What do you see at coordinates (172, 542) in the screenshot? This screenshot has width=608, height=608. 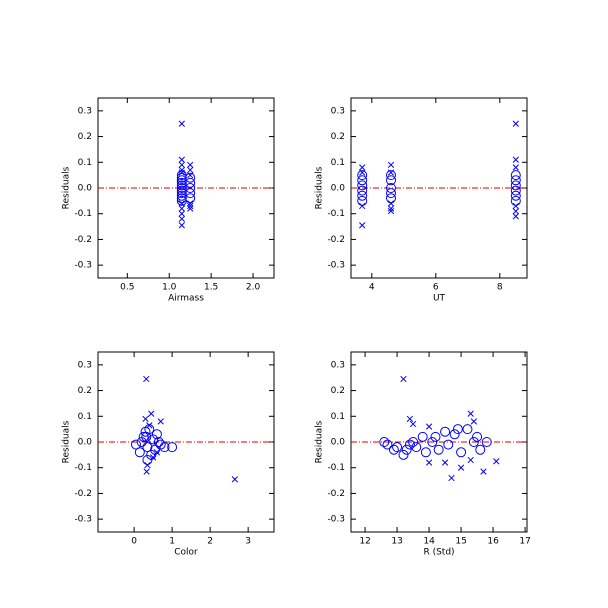 I see `x-tick-label: 1` at bounding box center [172, 542].